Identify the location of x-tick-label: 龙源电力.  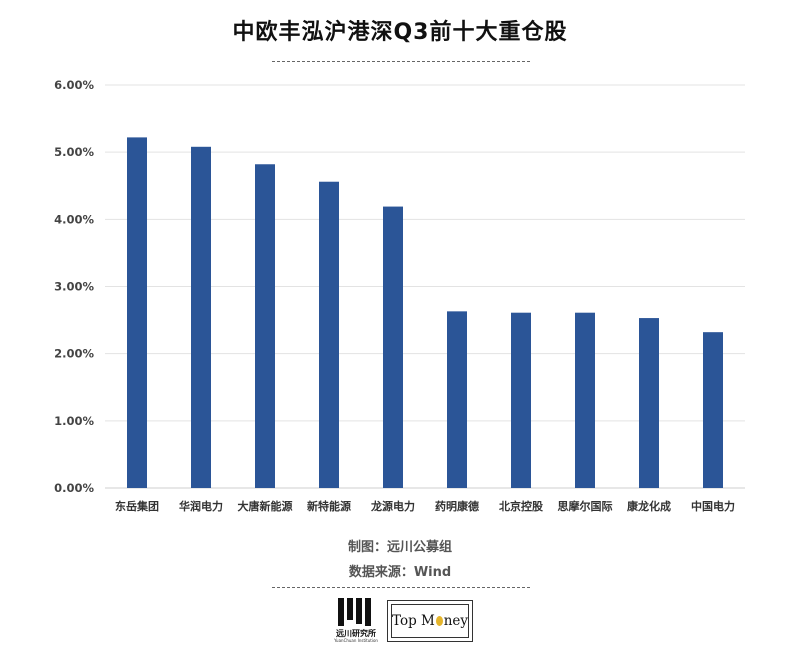
(392, 506).